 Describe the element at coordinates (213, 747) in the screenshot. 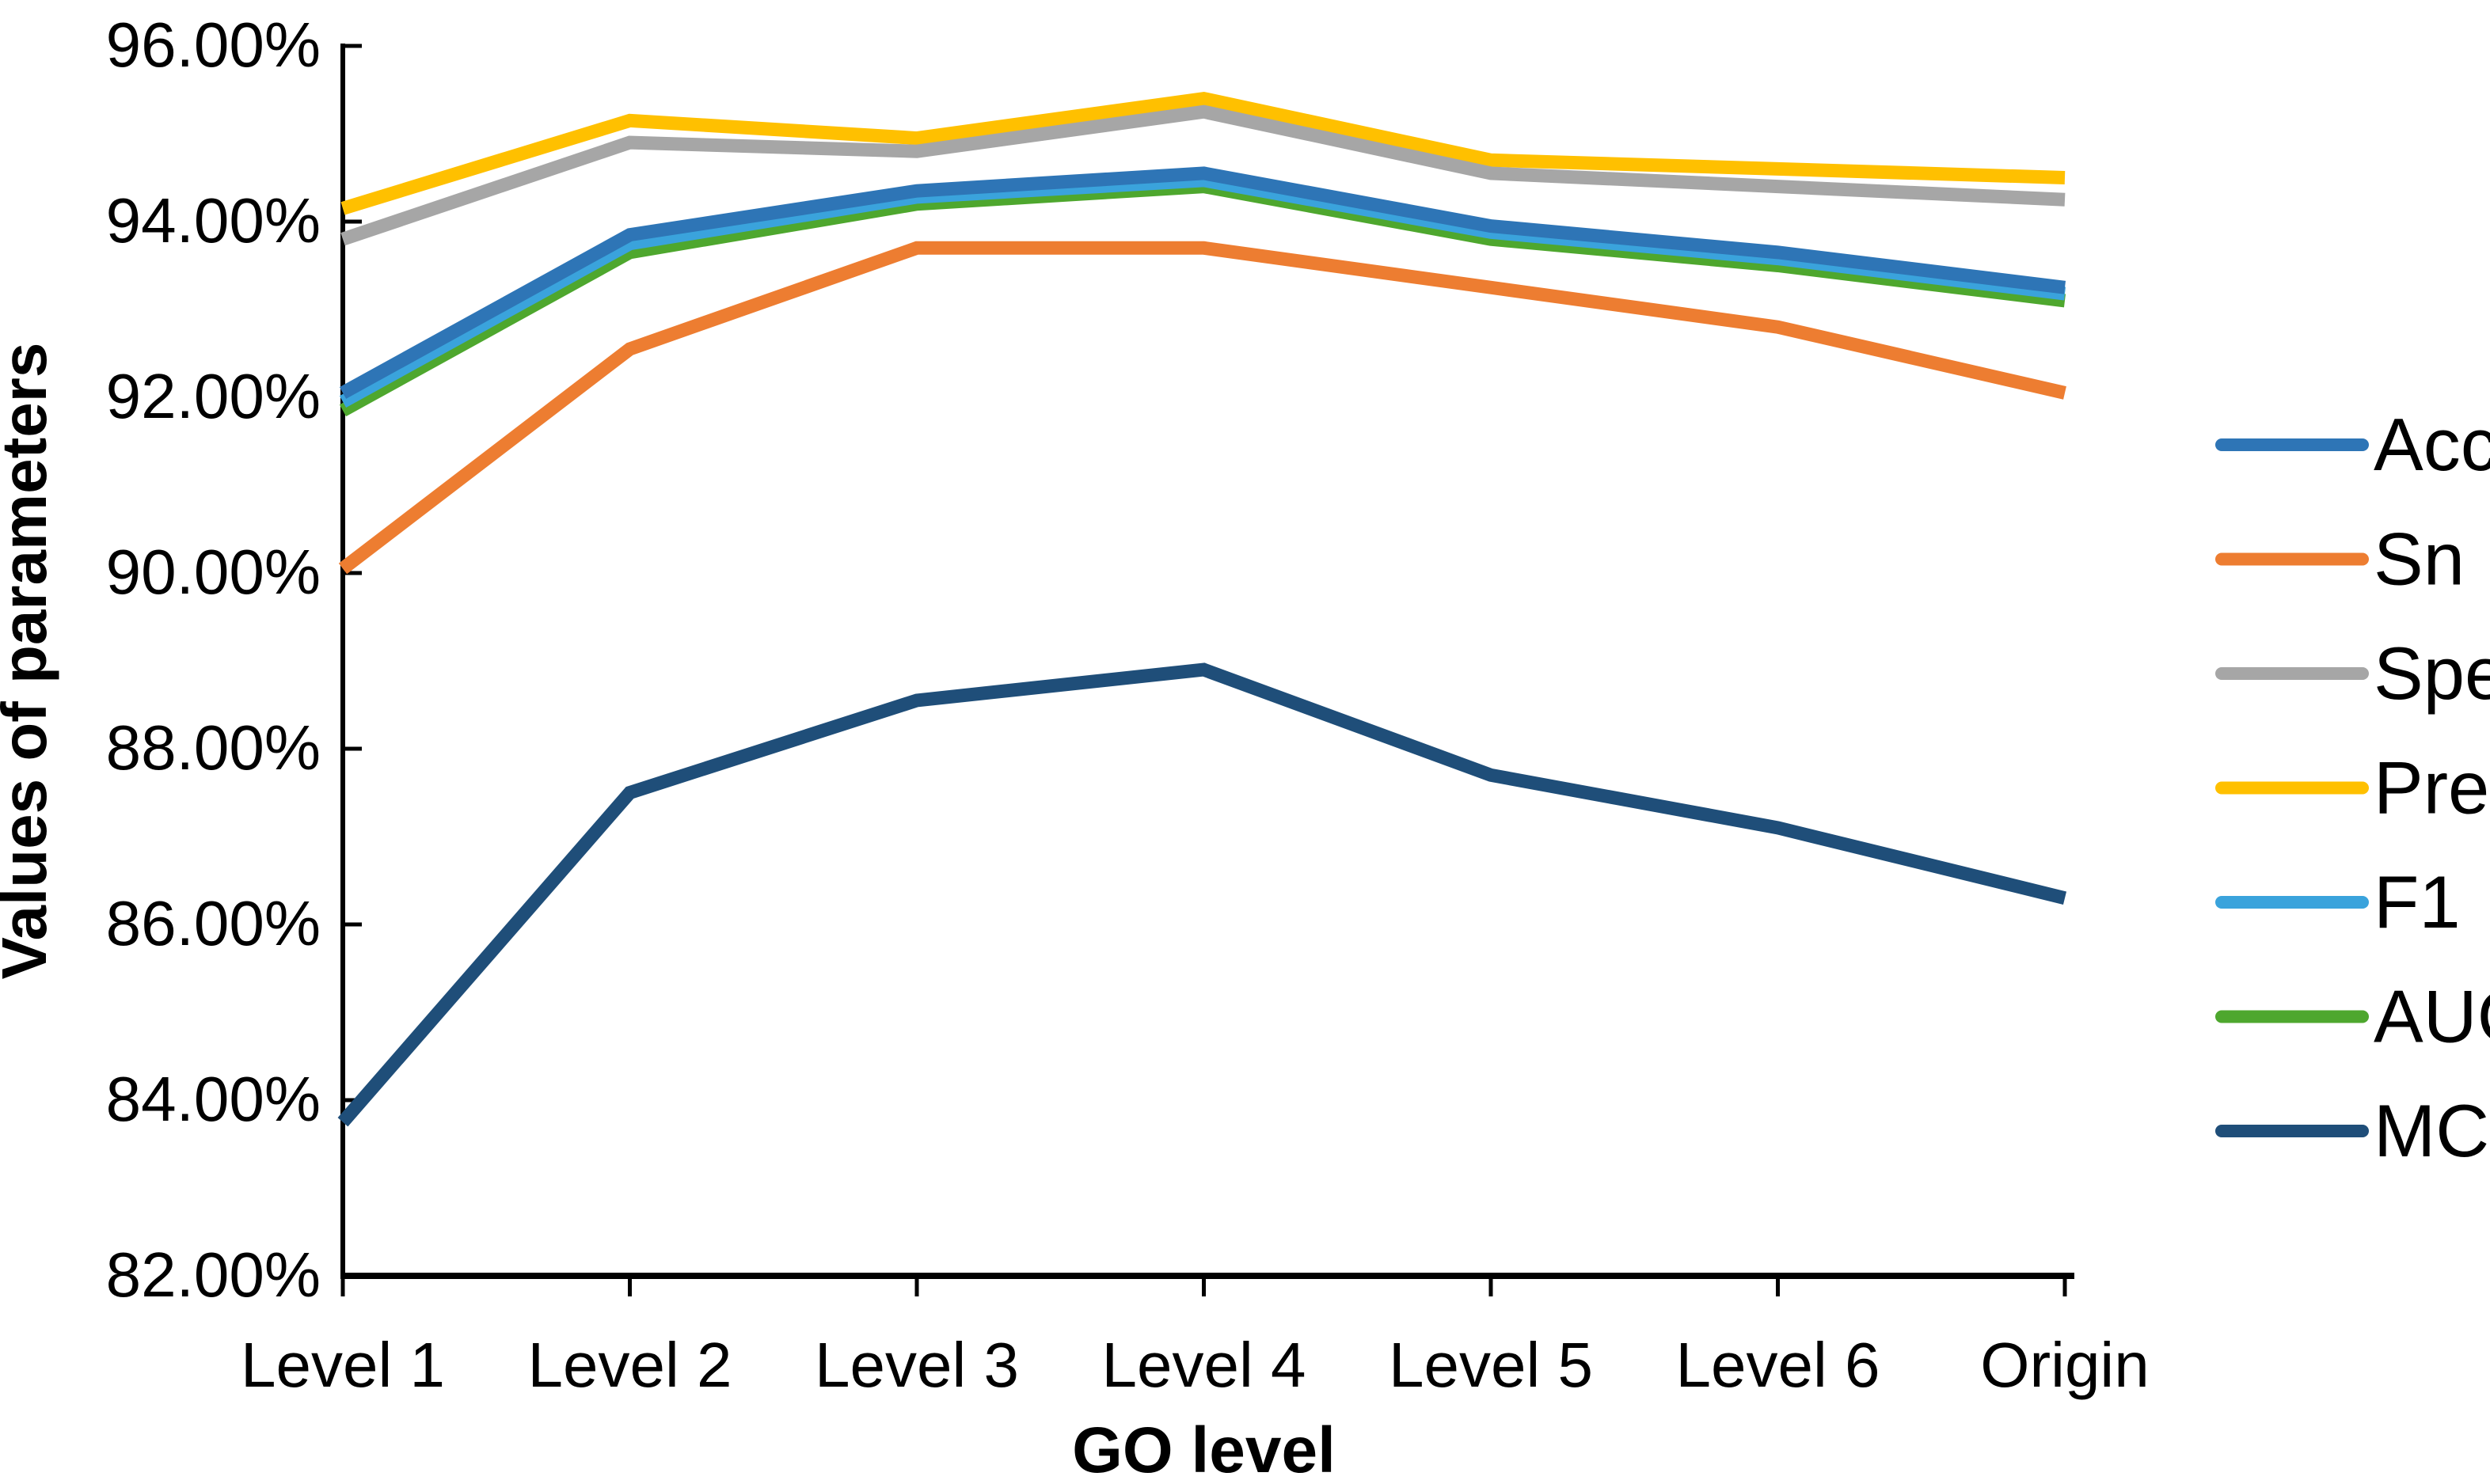

I see `y-tick-label: 88.00%` at that location.